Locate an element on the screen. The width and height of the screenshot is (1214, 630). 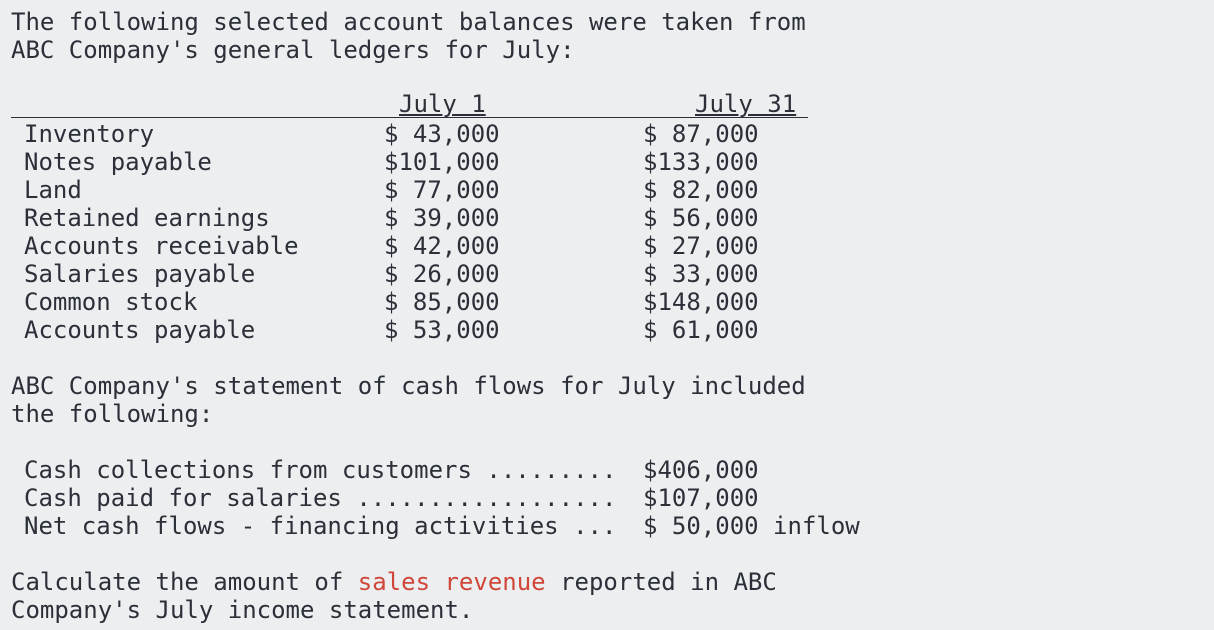
intro-line-2: ABC Company's general ledgers for July: is located at coordinates (293, 50).